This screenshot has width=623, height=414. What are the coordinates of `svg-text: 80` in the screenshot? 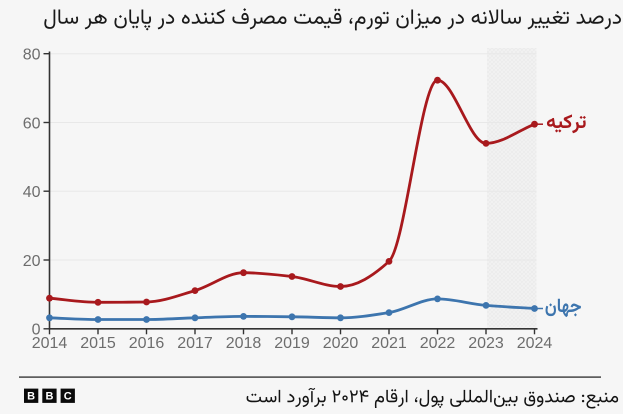 It's located at (32, 55).